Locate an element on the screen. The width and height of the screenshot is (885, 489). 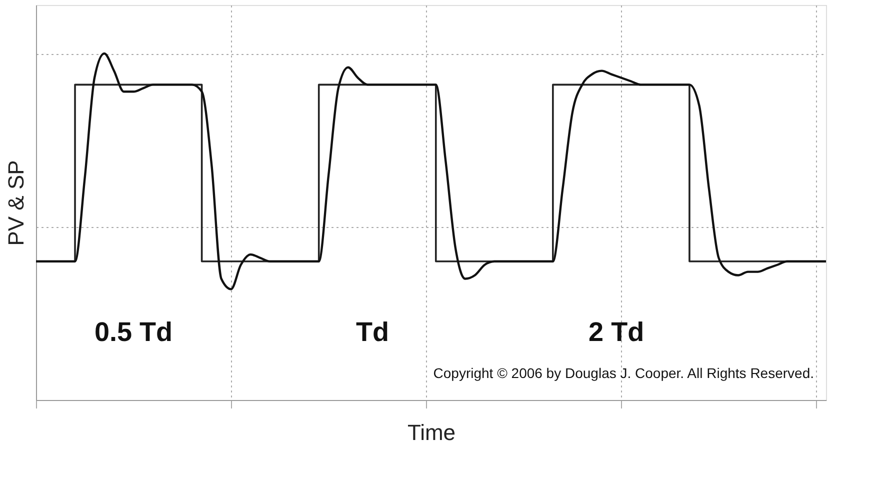
annotation: Copyright © 2006 by Douglas J. Cooper. All Rights Reserved. is located at coordinates (623, 373).